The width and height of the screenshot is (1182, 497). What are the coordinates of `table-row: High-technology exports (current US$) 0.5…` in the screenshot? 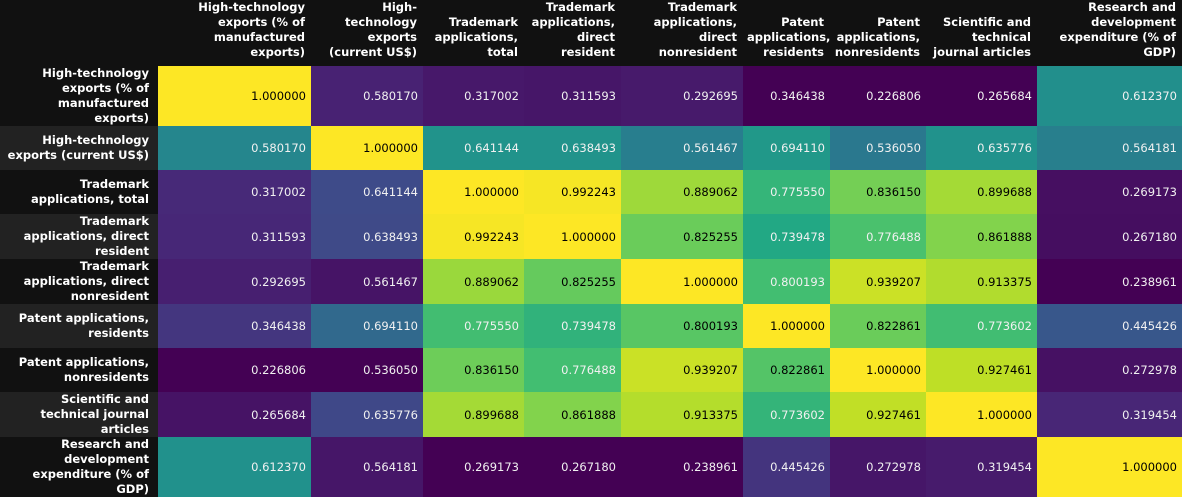 It's located at (591, 148).